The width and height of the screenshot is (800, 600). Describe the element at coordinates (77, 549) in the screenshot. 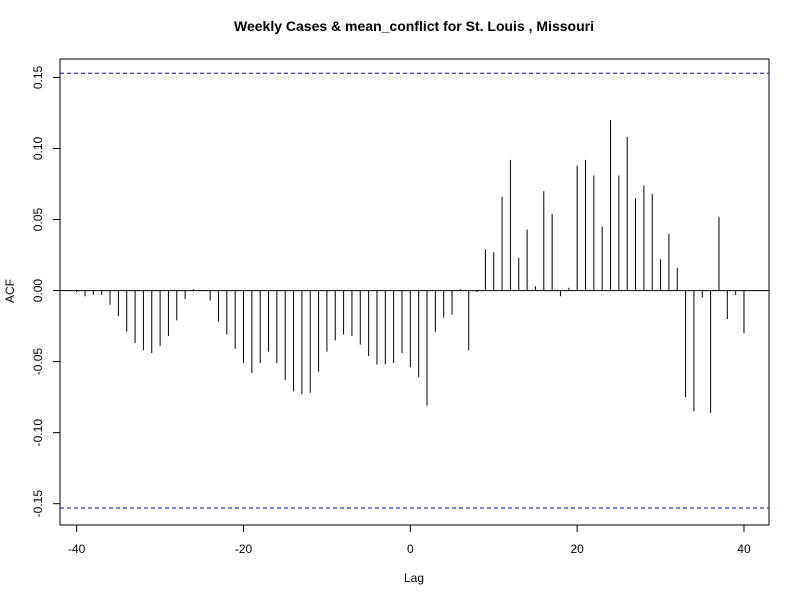

I see `x-tick-label: -40` at that location.